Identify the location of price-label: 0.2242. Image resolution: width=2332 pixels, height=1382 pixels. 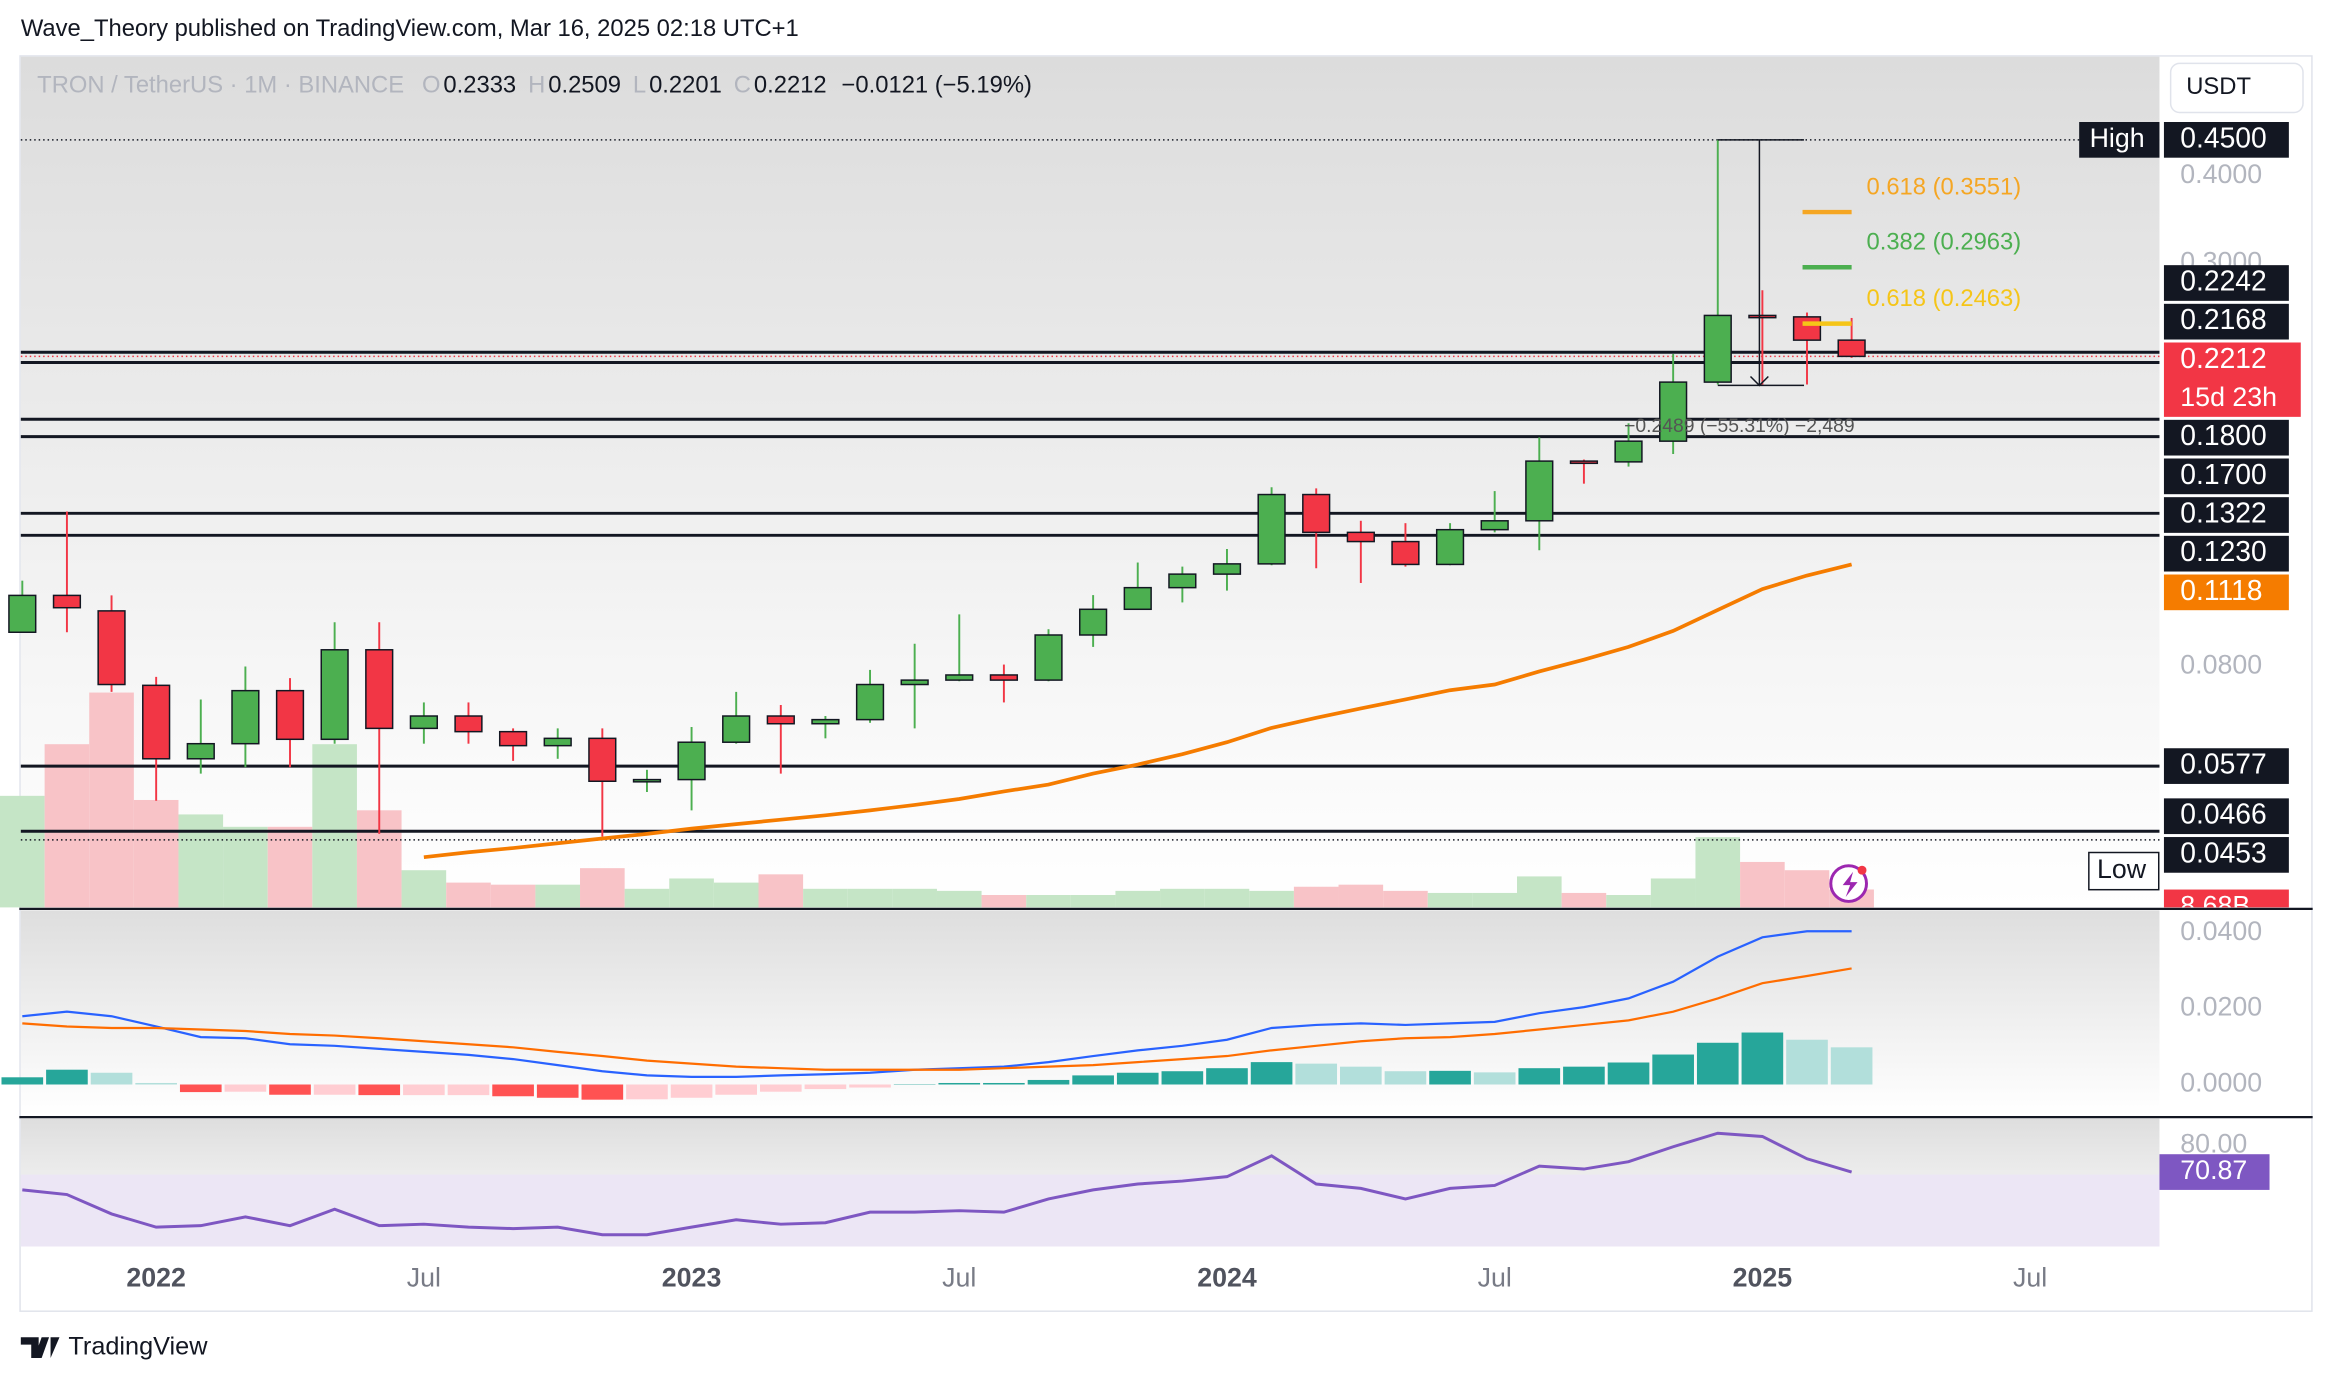
(2223, 280).